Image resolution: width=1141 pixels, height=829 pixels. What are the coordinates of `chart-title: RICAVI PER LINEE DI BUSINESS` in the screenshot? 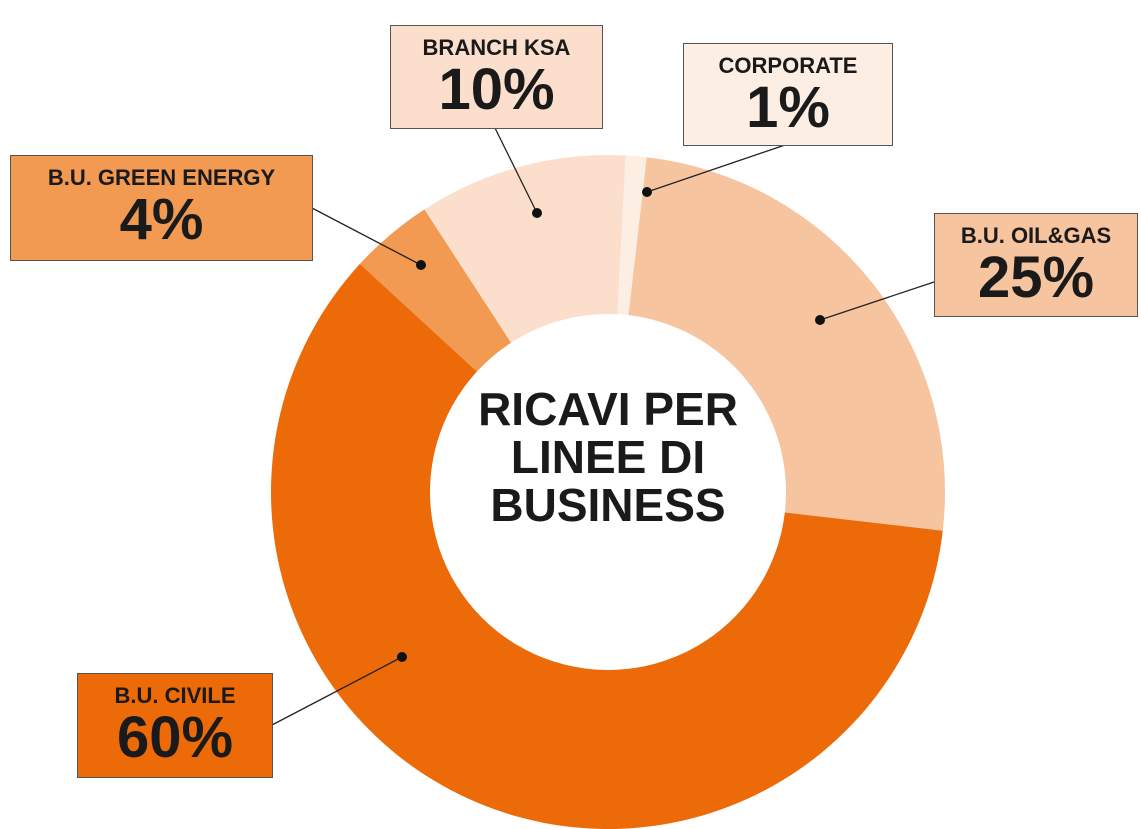 It's located at (608, 457).